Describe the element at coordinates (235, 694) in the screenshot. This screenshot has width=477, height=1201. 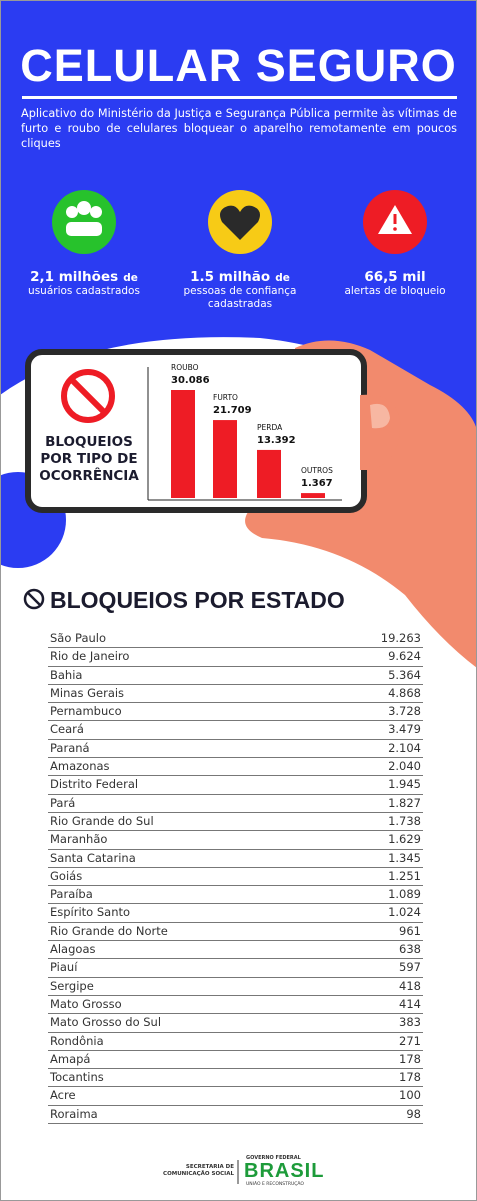
I see `table-row: Minas Gerais 4.868` at that location.